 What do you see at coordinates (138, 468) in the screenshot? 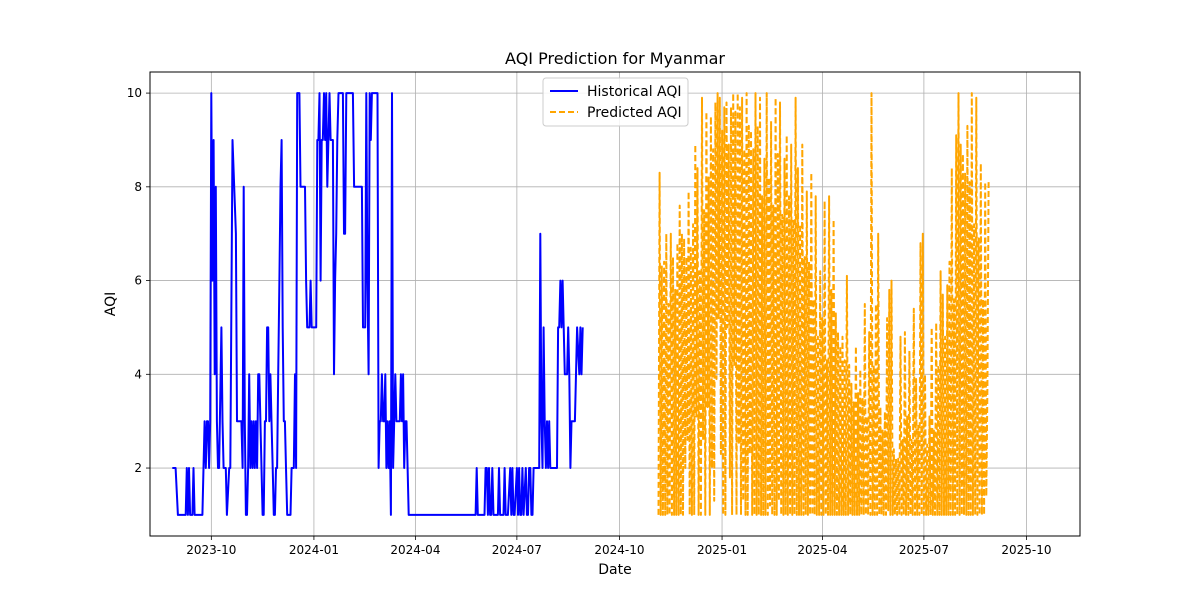
I see `y-tick-label: 2` at bounding box center [138, 468].